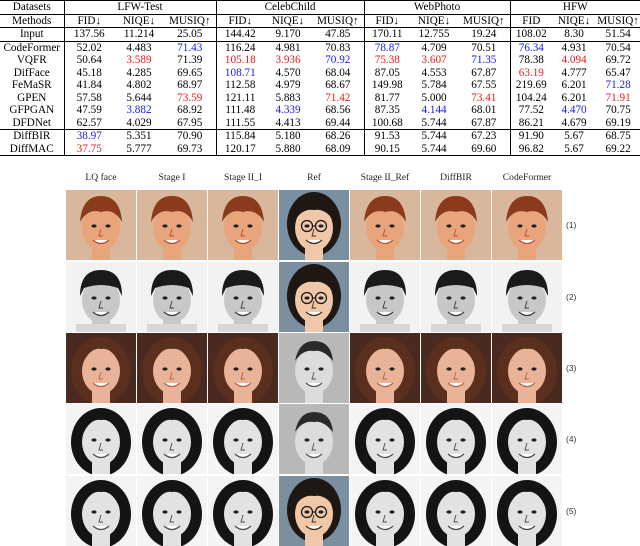 The width and height of the screenshot is (640, 546). What do you see at coordinates (484, 85) in the screenshot?
I see `metric-value: 67.55` at bounding box center [484, 85].